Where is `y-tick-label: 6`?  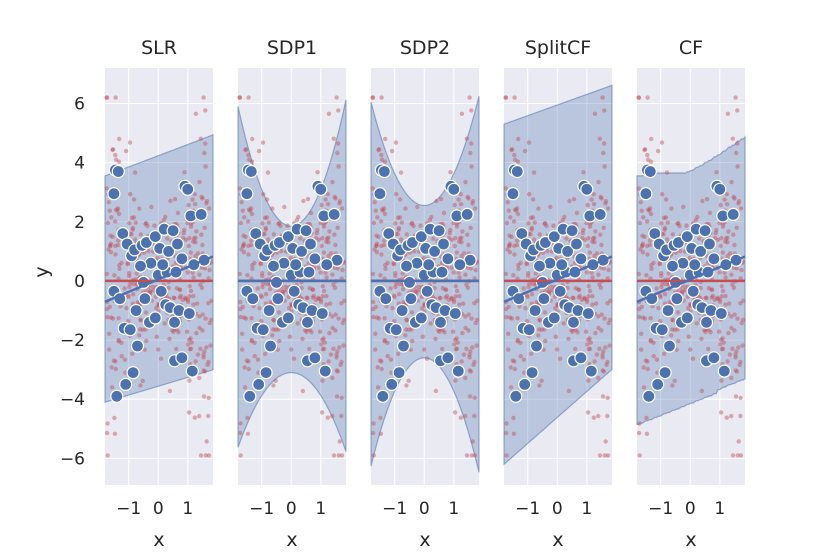
y-tick-label: 6 is located at coordinates (79, 104).